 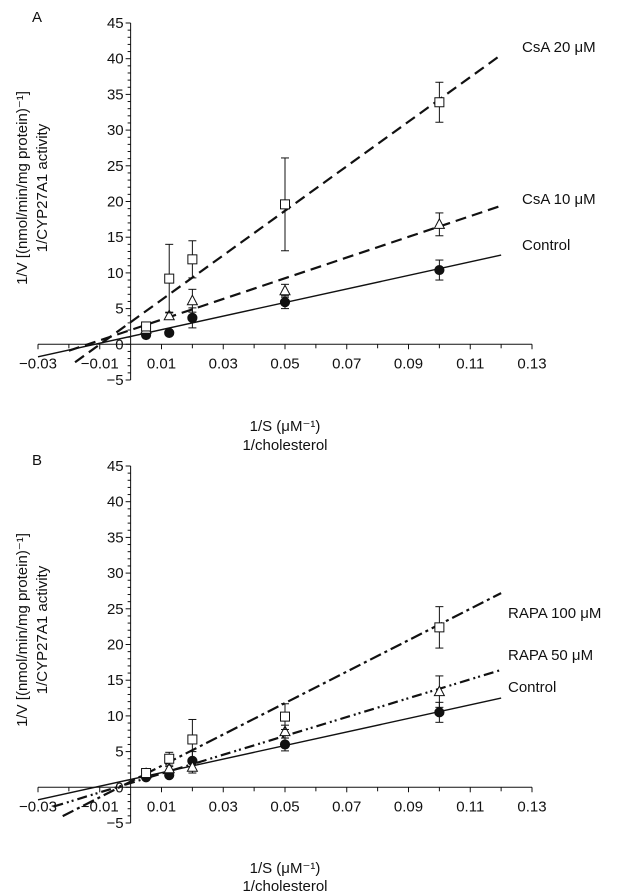 What do you see at coordinates (470, 806) in the screenshot?
I see `x-tick-label: 0.11` at bounding box center [470, 806].